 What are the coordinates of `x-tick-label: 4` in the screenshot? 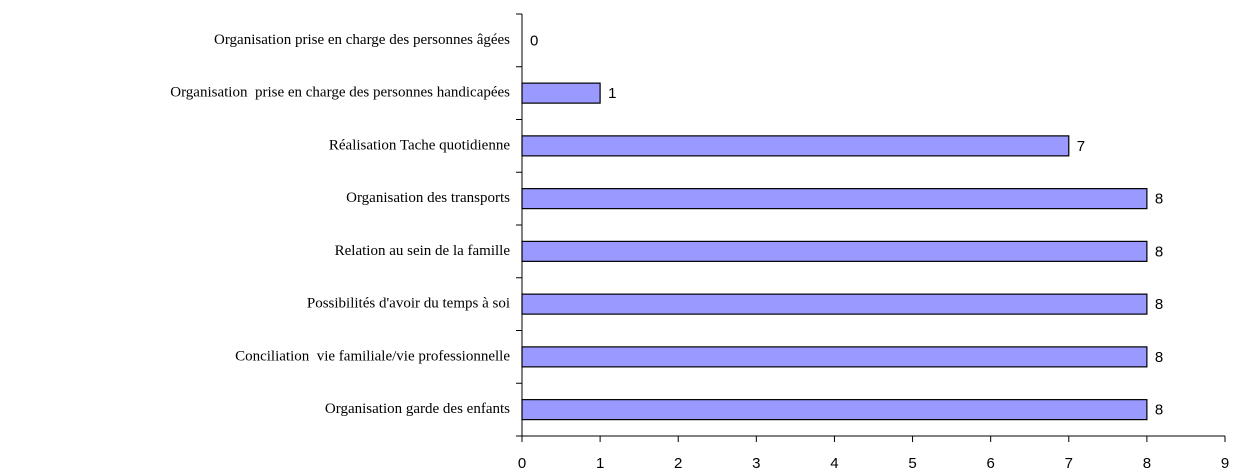 It's located at (834, 463).